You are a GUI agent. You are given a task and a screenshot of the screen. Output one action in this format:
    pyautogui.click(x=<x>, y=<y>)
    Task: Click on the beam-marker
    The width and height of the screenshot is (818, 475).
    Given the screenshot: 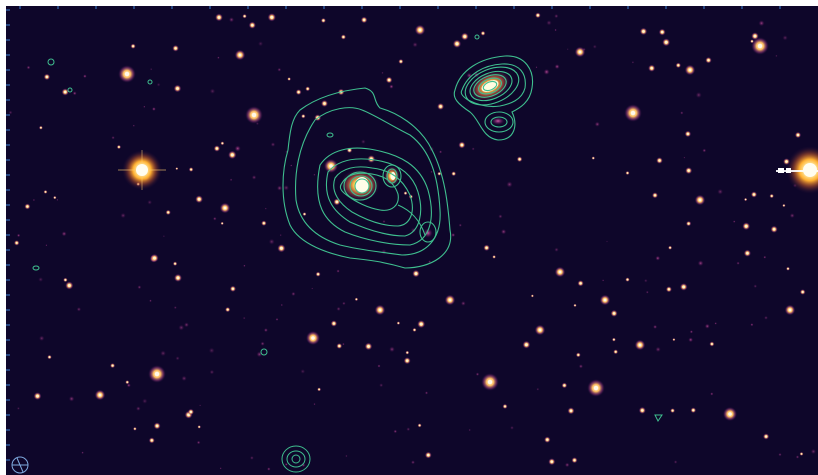 What is the action you would take?
    pyautogui.click(x=20, y=465)
    